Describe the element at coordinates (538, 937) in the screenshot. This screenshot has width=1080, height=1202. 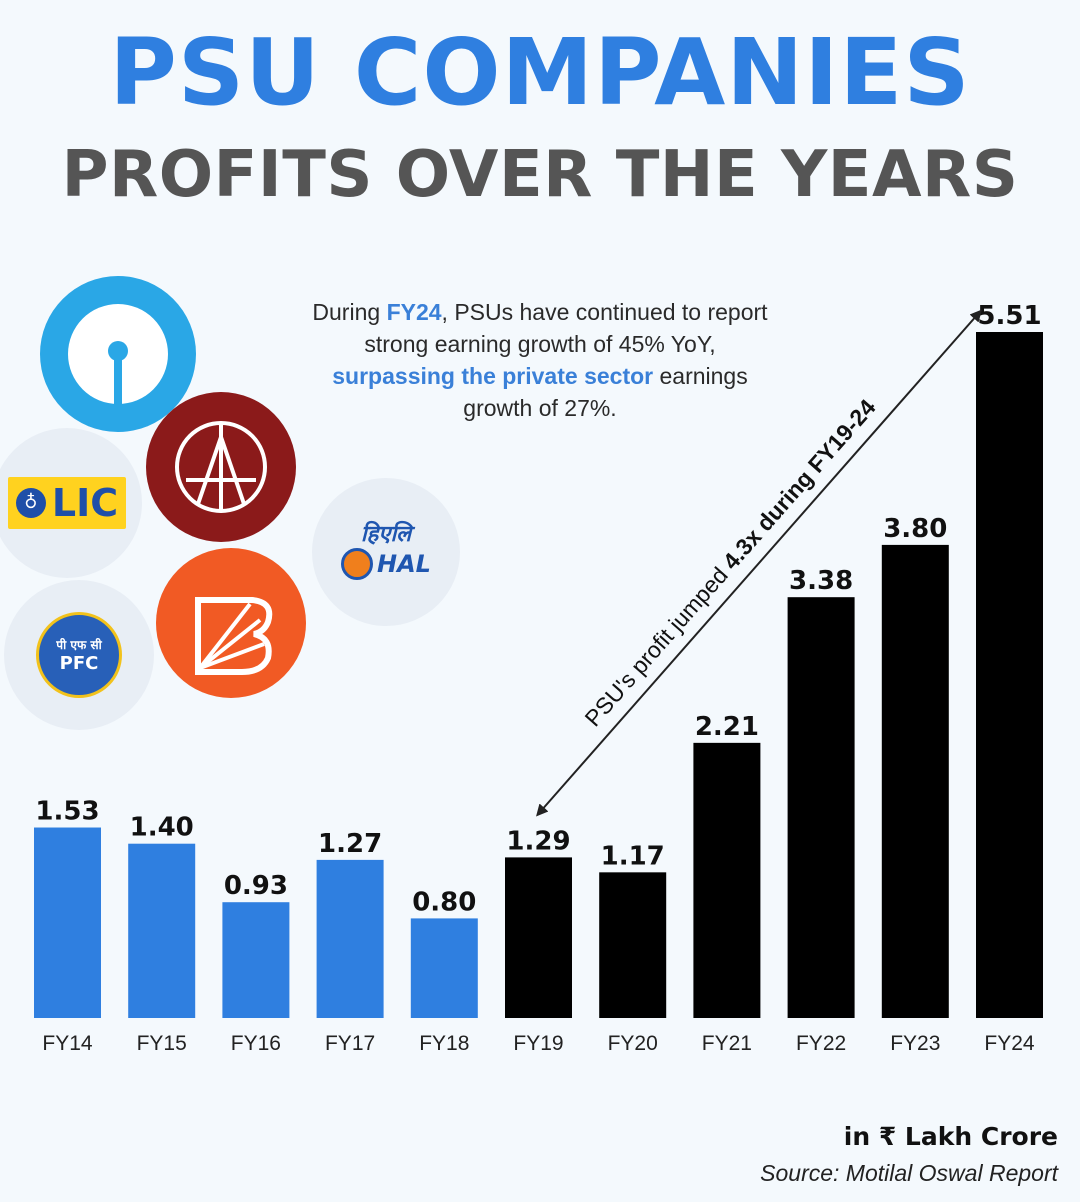
I see `bar-fy19` at that location.